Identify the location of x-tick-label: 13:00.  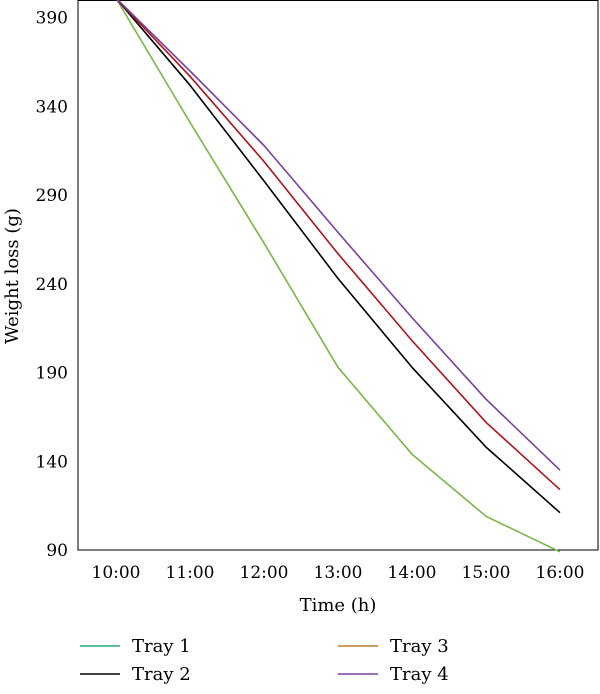
(338, 573).